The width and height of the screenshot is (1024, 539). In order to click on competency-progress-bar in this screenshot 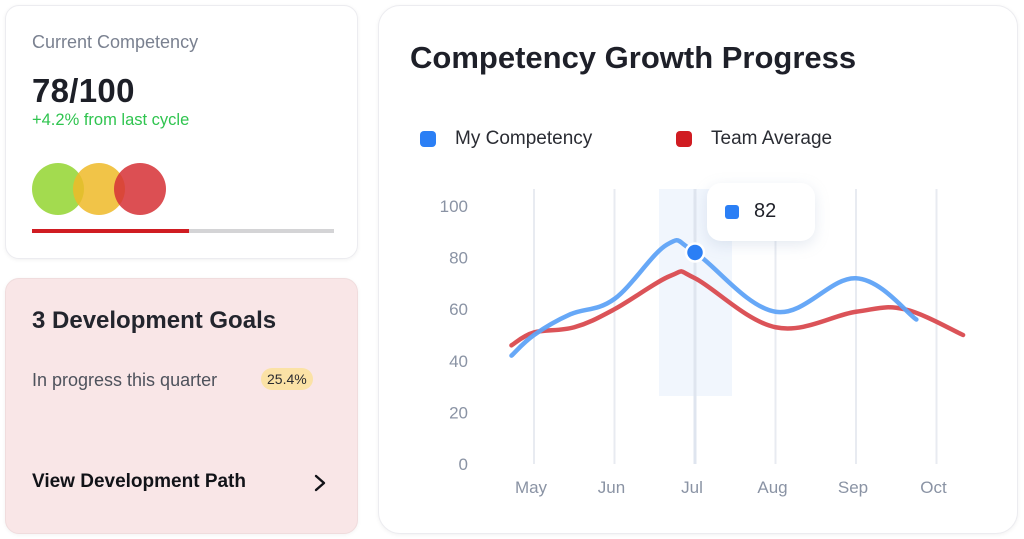, I will do `click(183, 231)`.